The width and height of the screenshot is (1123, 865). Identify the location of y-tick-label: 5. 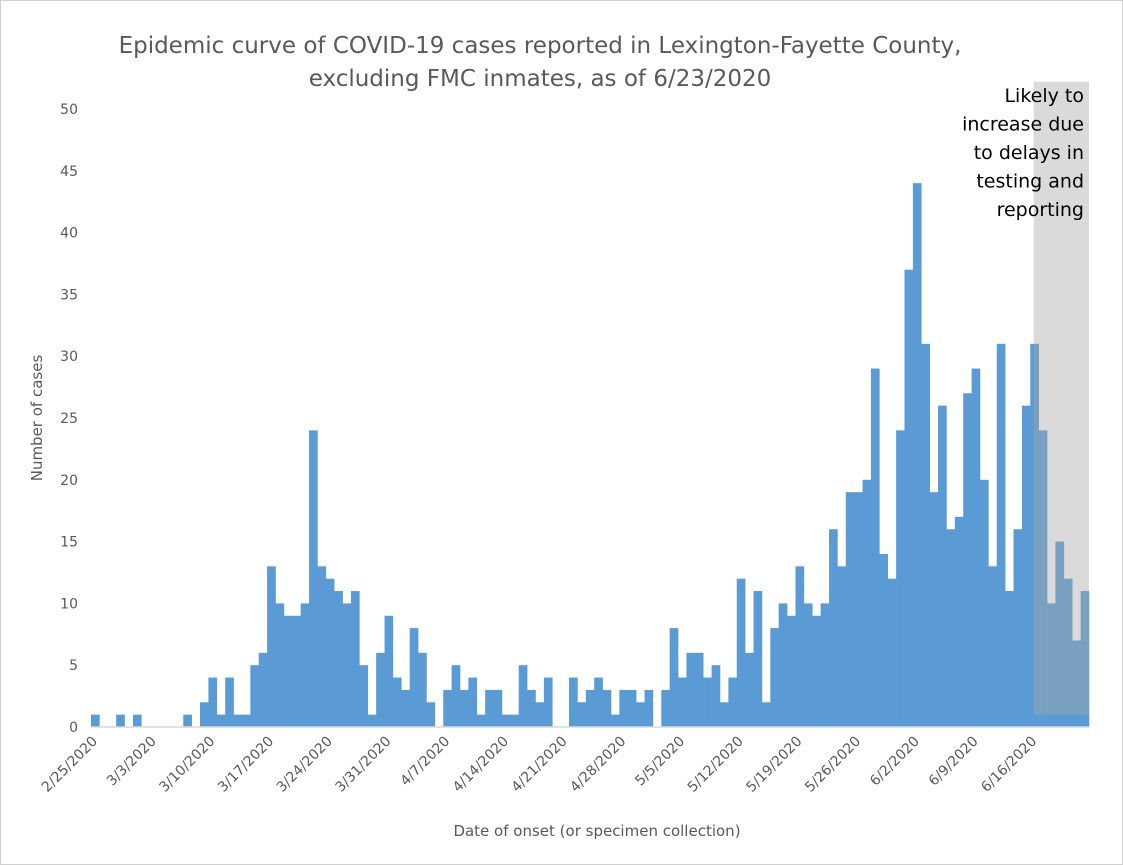
(73, 666).